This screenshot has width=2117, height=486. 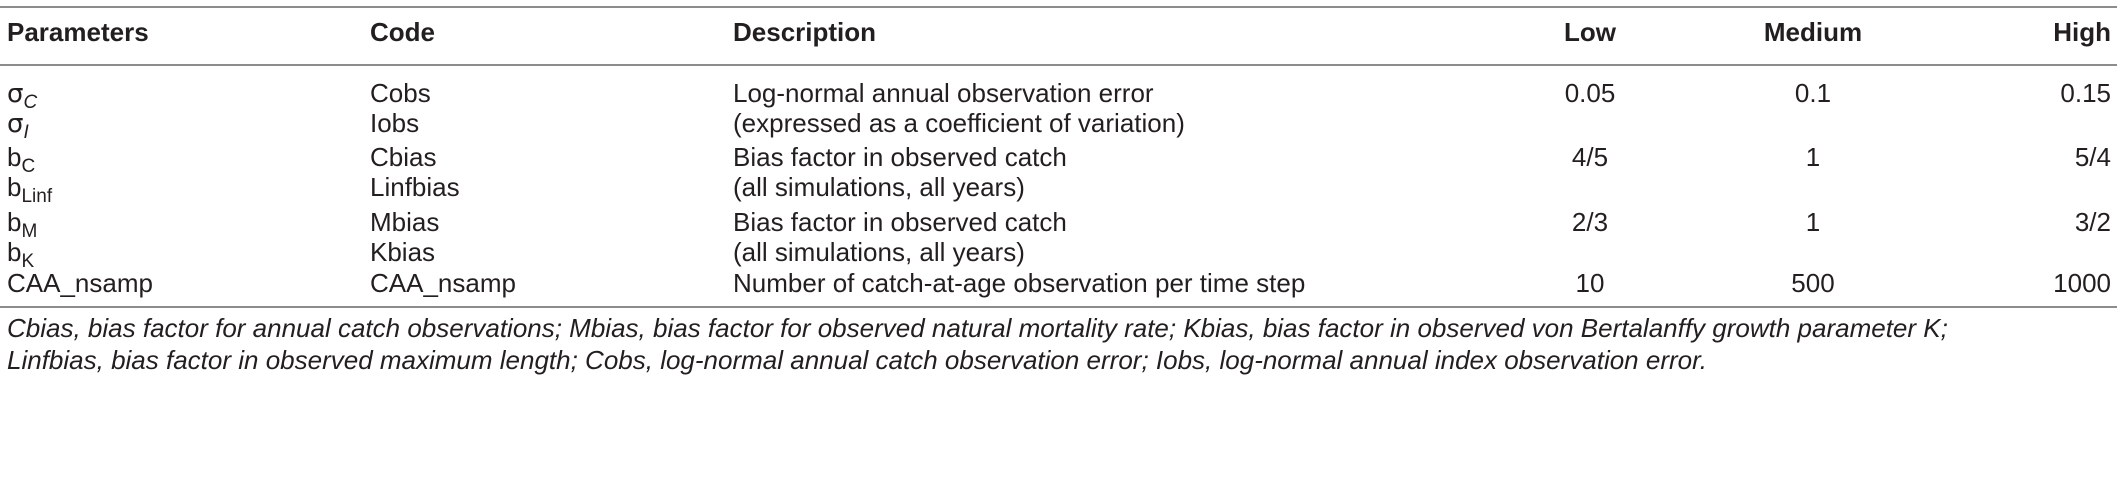 What do you see at coordinates (1058, 65) in the screenshot?
I see `header-divider-rule` at bounding box center [1058, 65].